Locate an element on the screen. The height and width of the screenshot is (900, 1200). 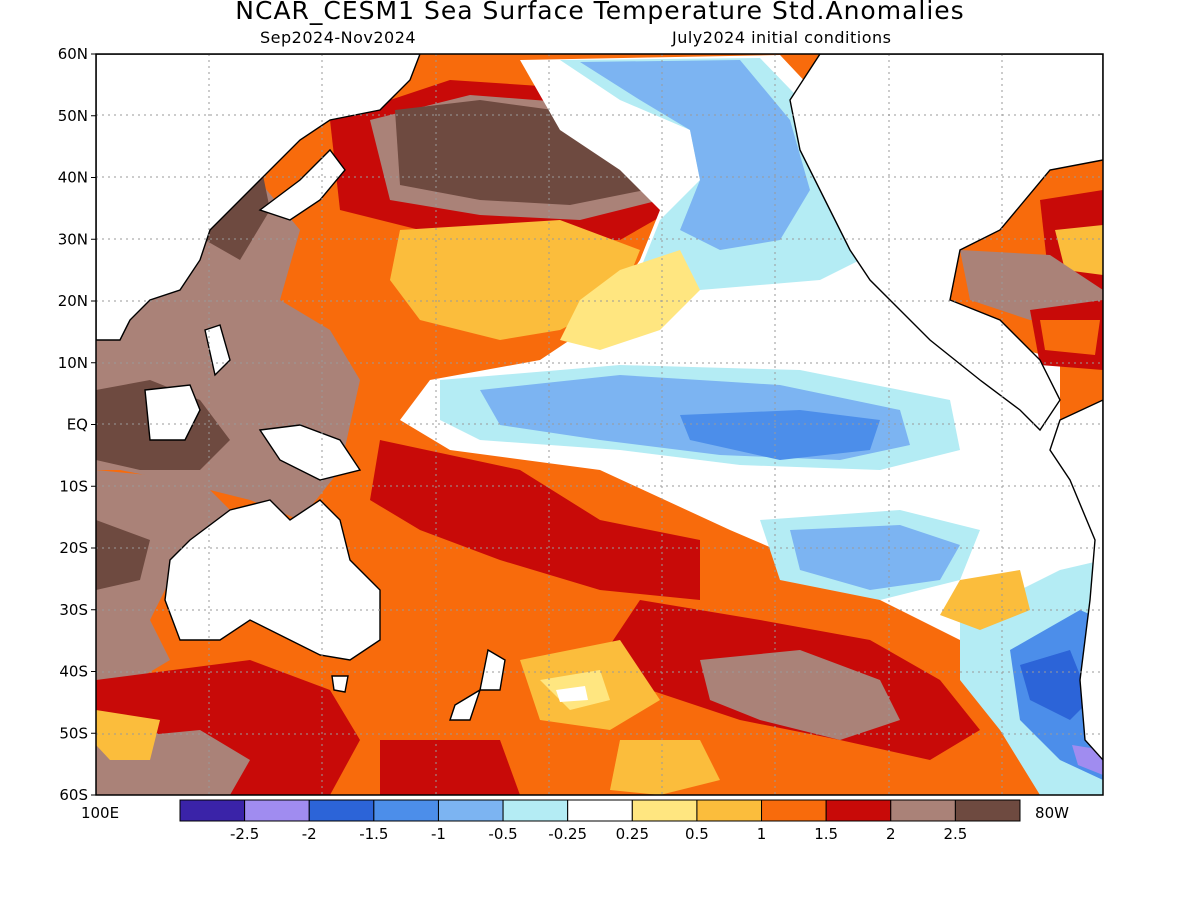
latitude-label: 20S is located at coordinates (73, 548).